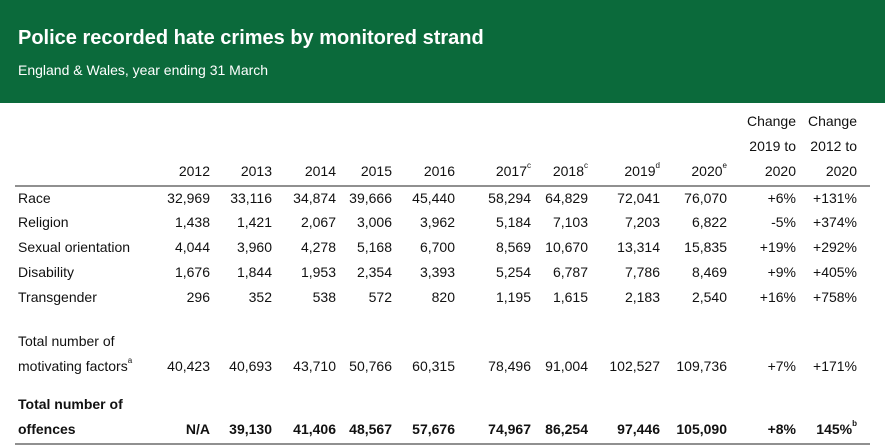 Image resolution: width=885 pixels, height=447 pixels. What do you see at coordinates (188, 366) in the screenshot?
I see `cell-text: 40,423` at bounding box center [188, 366].